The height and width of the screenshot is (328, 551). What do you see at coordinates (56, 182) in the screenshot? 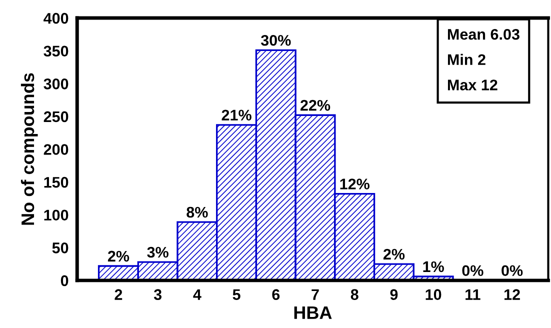
I see `y-tick-label: 150` at bounding box center [56, 182].